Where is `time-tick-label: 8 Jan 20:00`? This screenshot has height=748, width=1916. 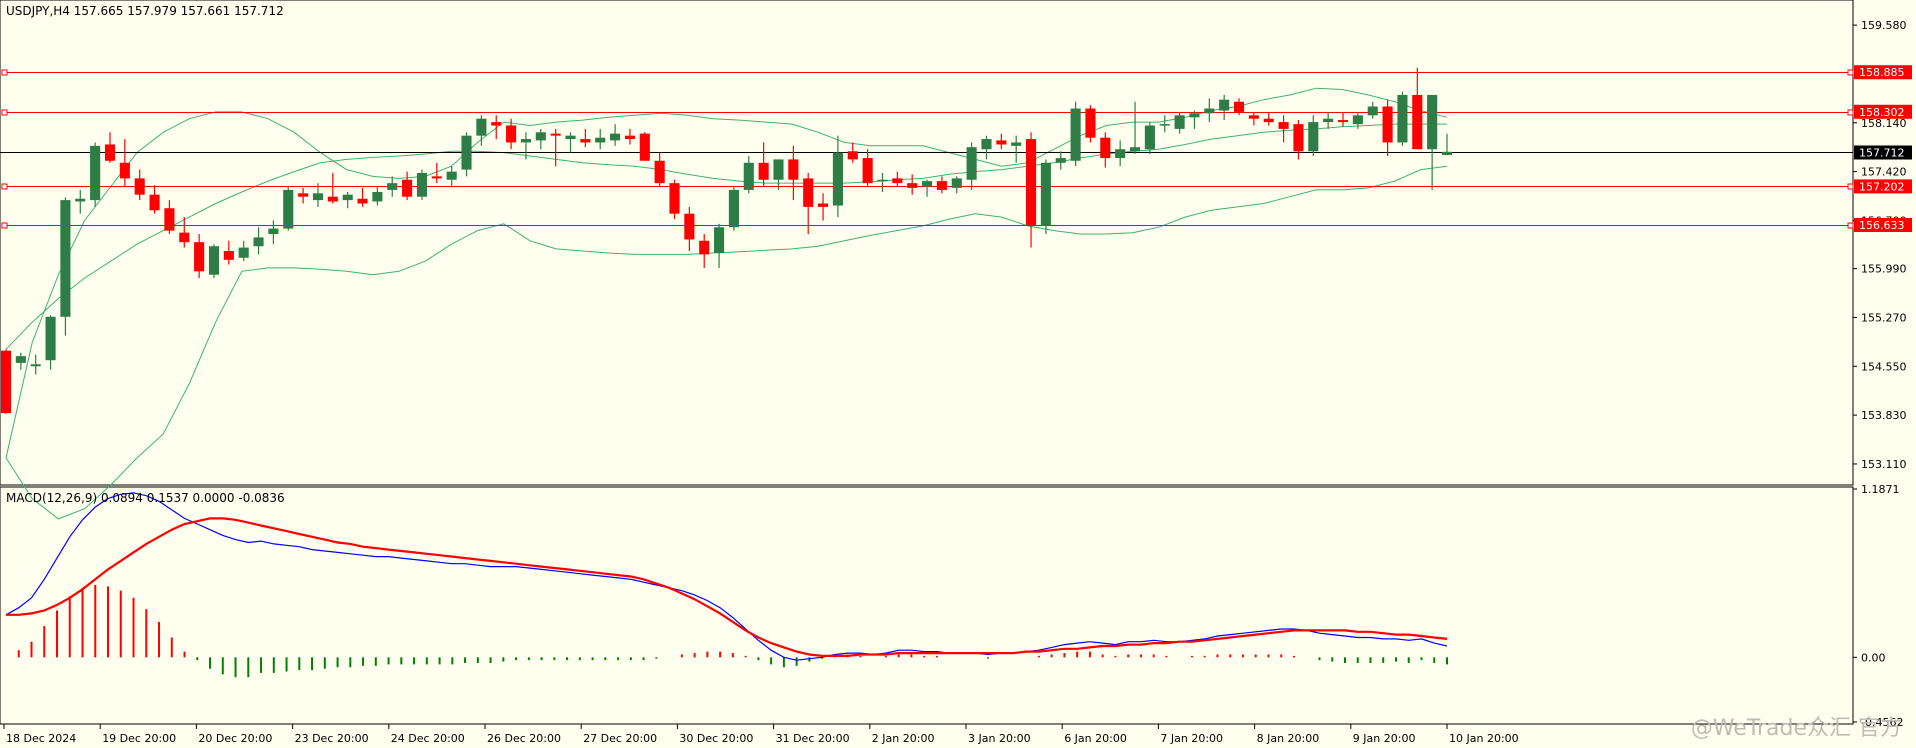 time-tick-label: 8 Jan 20:00 is located at coordinates (1288, 738).